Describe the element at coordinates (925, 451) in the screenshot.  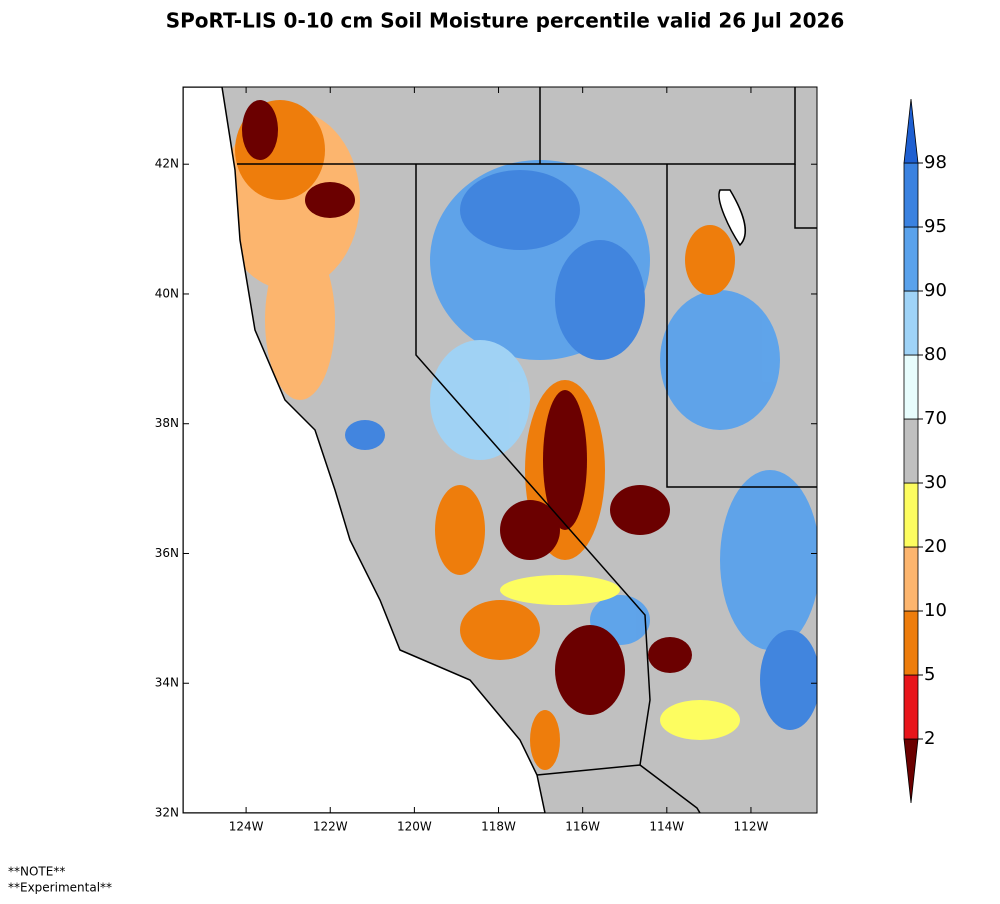
I see `colorbar: 2 5 10 20 30 70 80 90 95 98` at that location.